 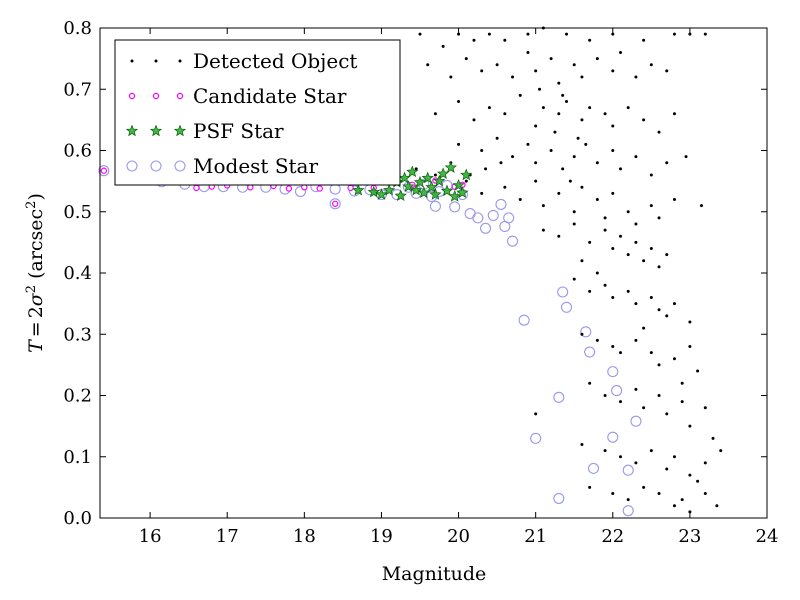 I want to click on y-axis-label: T=2σ2(arcsec2), so click(x=35, y=273).